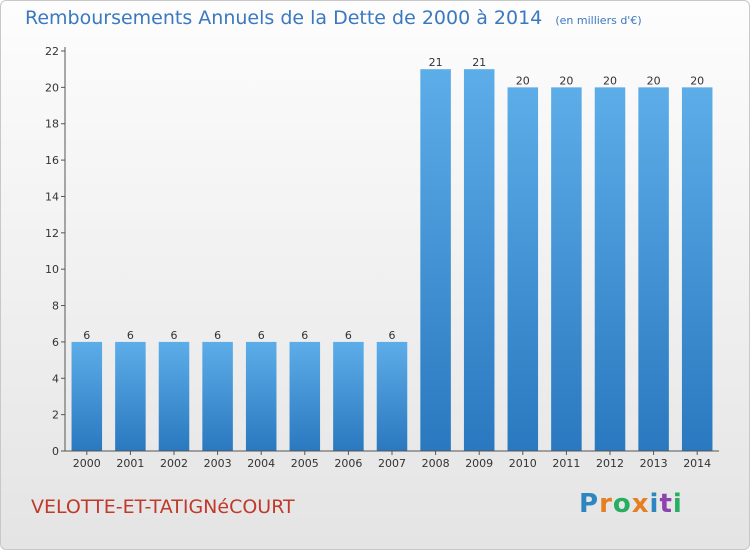  What do you see at coordinates (392, 335) in the screenshot?
I see `data-label-2007: 6` at bounding box center [392, 335].